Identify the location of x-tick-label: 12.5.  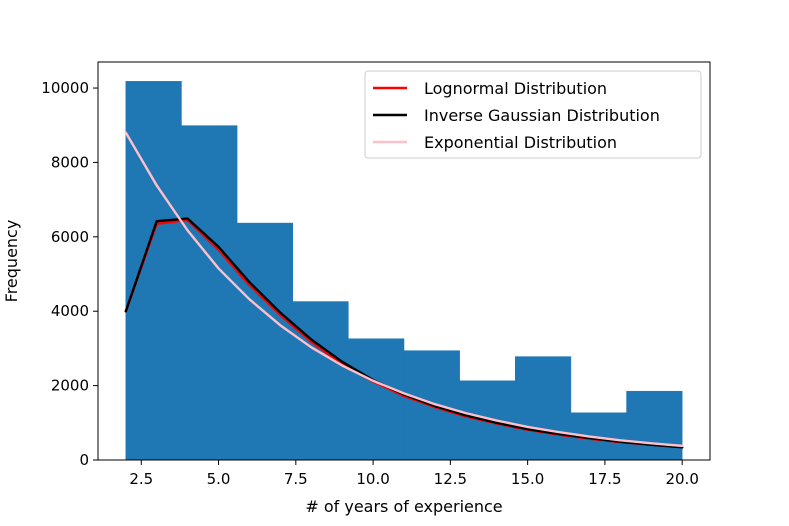
(450, 479).